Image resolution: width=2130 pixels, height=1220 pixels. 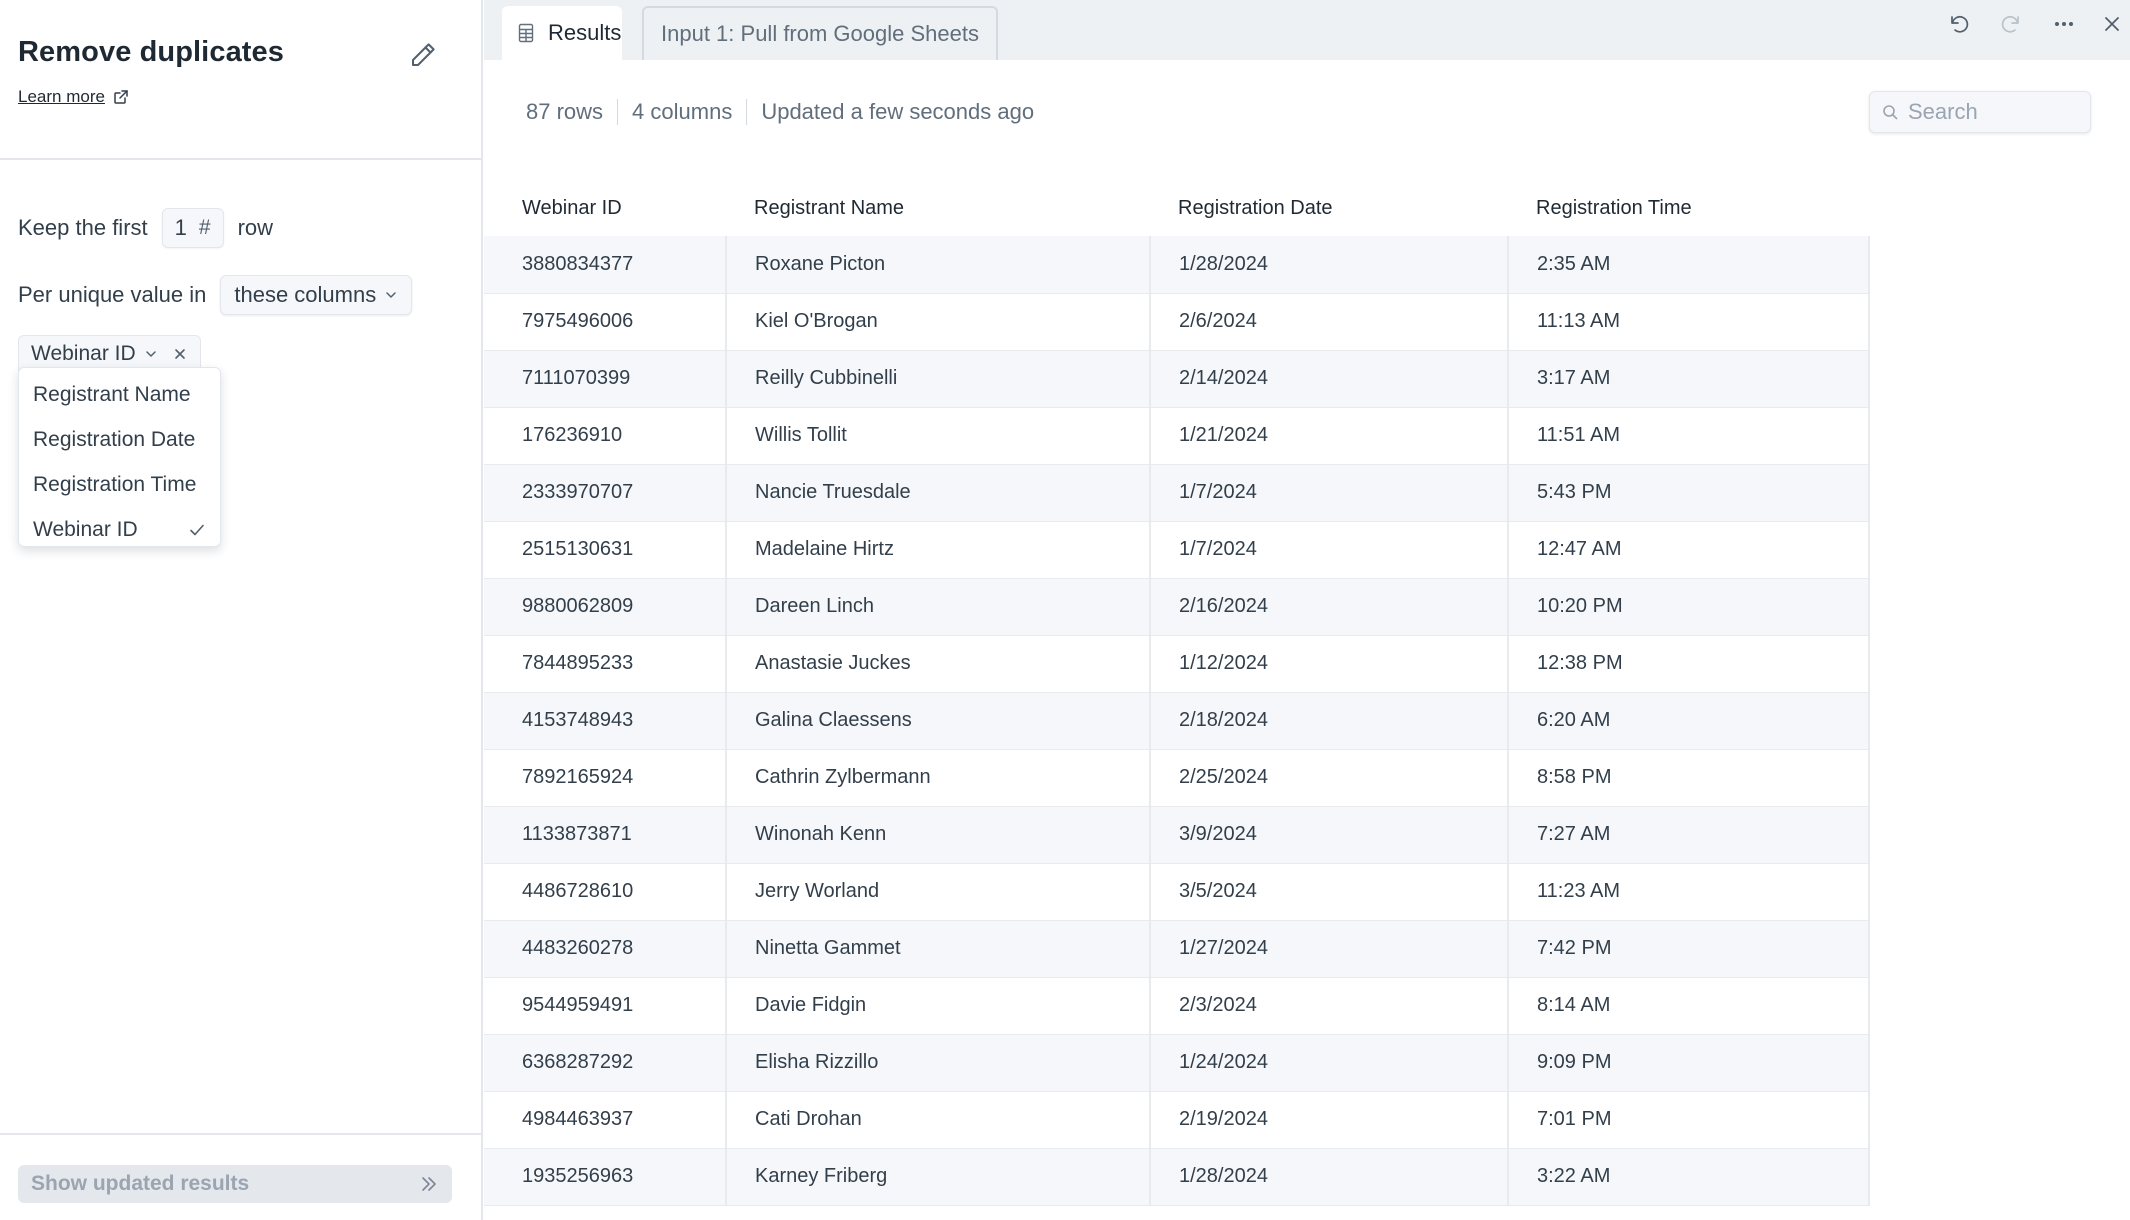 What do you see at coordinates (1689, 436) in the screenshot?
I see `cell-registration-time: 11:51 AM` at bounding box center [1689, 436].